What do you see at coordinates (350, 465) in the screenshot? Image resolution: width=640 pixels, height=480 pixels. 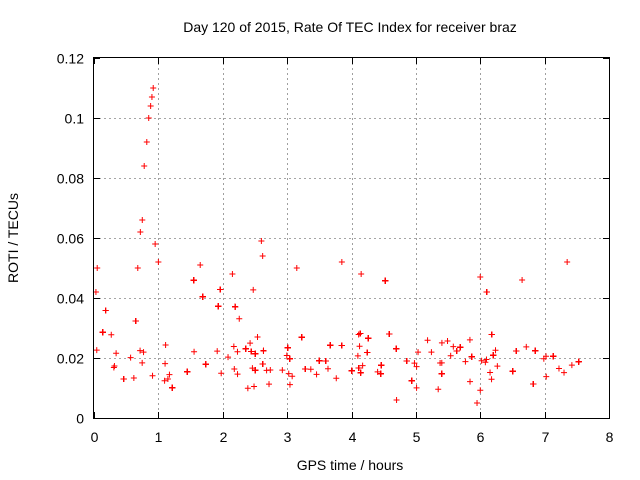 I see `x-axis-label: GPS time / hours` at bounding box center [350, 465].